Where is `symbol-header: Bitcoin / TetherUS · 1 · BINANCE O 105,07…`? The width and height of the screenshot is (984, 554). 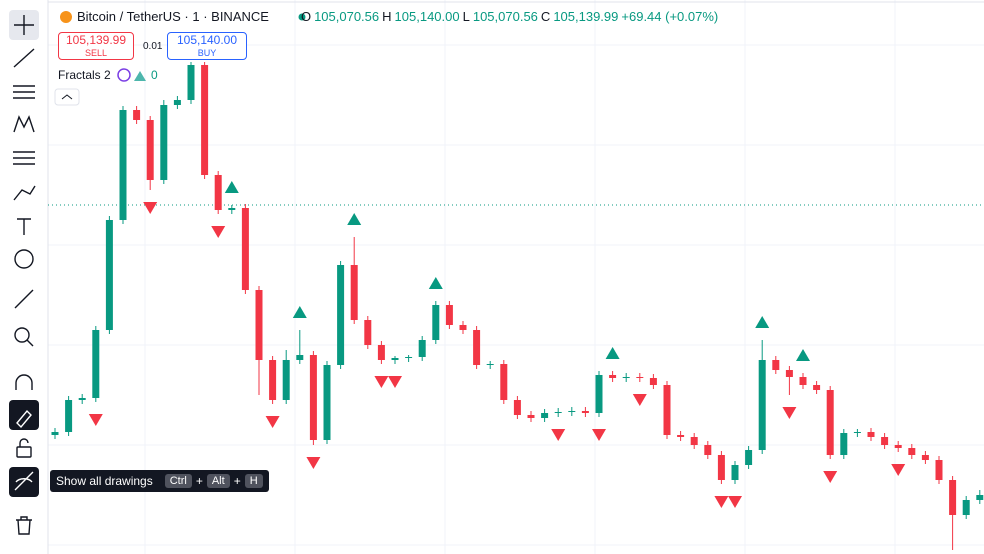 symbol-header: Bitcoin / TetherUS · 1 · BINANCE O 105,07… is located at coordinates (389, 16).